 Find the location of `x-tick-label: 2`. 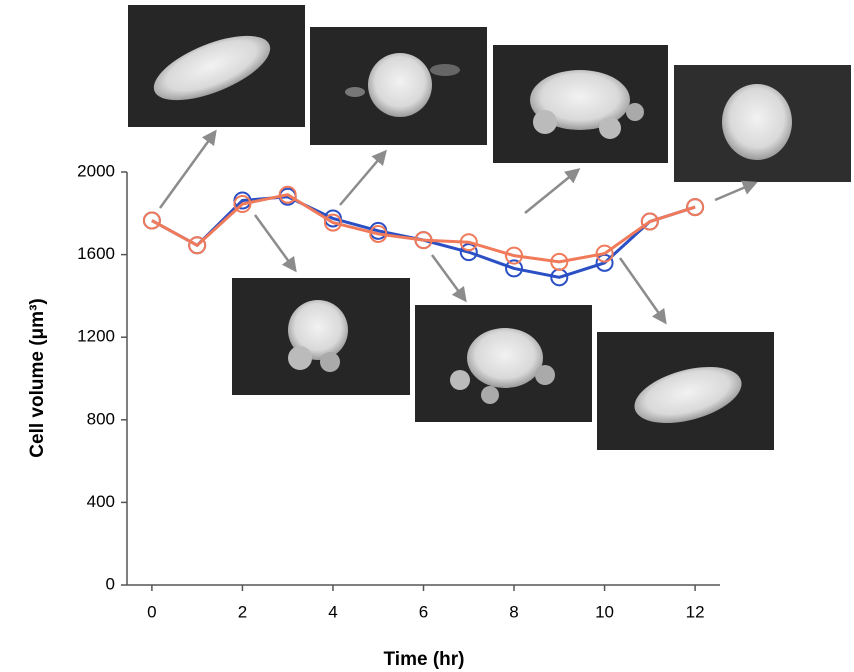

x-tick-label: 2 is located at coordinates (242, 611).